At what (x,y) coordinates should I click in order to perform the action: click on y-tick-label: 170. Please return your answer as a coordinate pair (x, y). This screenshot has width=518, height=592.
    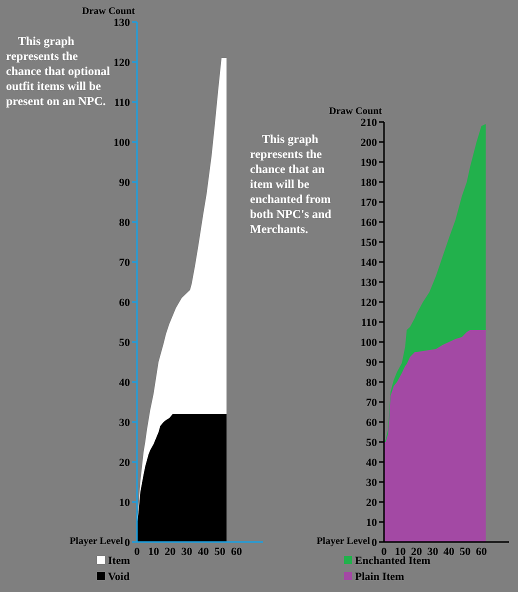
    Looking at the image, I should click on (369, 202).